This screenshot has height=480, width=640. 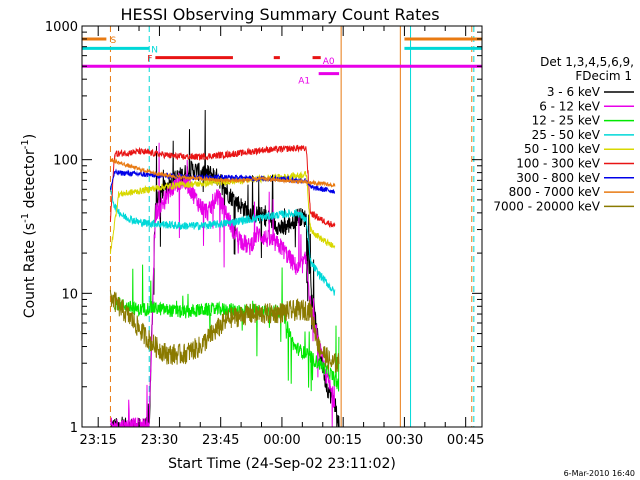 What do you see at coordinates (25, 218) in the screenshot?
I see `y-axis-label-sup1: -1` at bounding box center [25, 218].